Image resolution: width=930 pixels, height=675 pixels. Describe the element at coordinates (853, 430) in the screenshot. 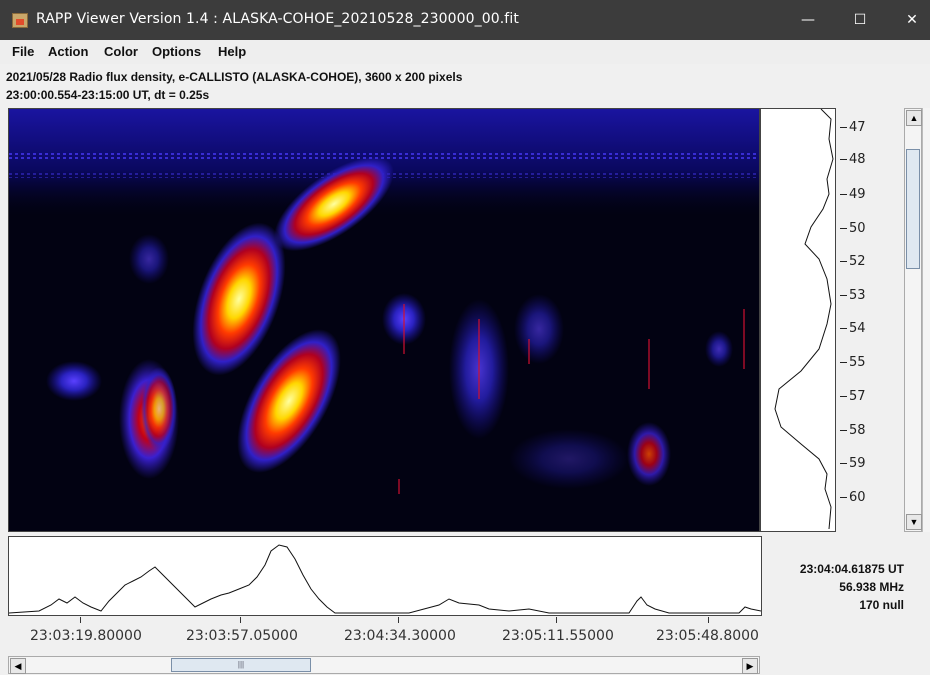

I see `freq-tick: 58` at that location.